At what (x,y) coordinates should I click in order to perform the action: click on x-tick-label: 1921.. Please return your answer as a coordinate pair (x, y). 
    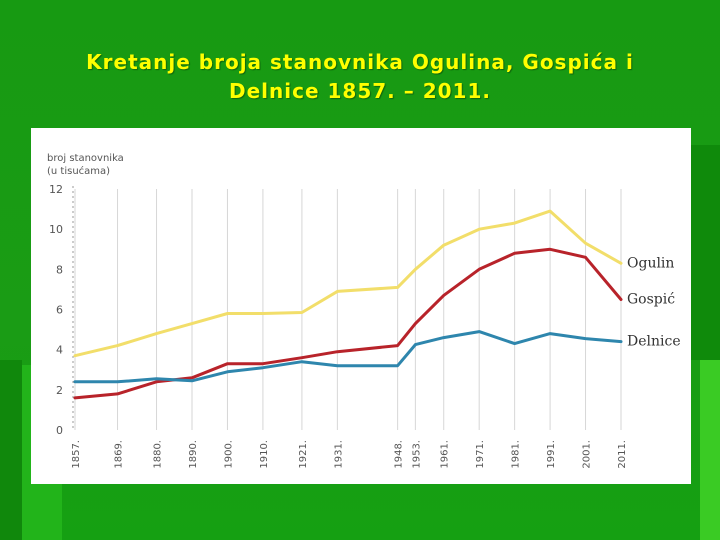
    Looking at the image, I should click on (303, 454).